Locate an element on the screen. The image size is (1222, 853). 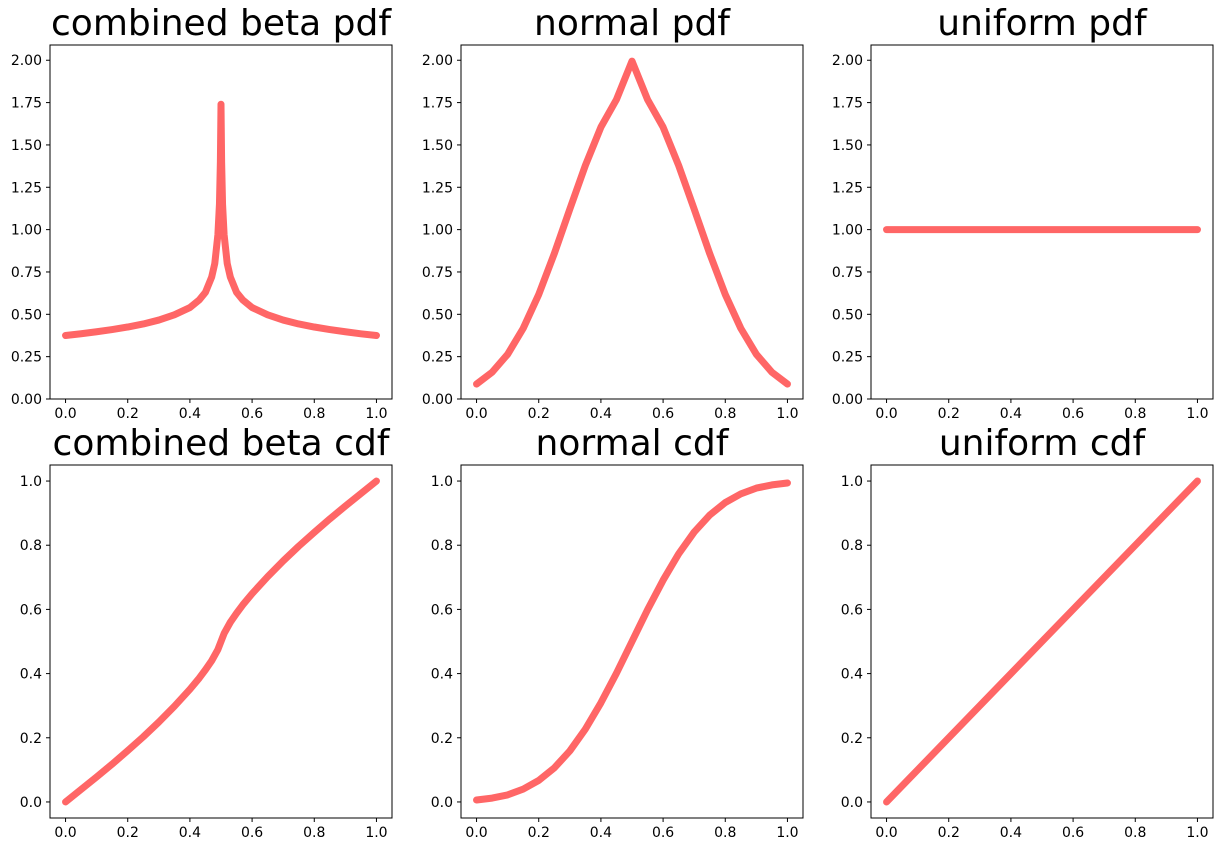
subplot-title: combined beta cdf is located at coordinates (222, 443).